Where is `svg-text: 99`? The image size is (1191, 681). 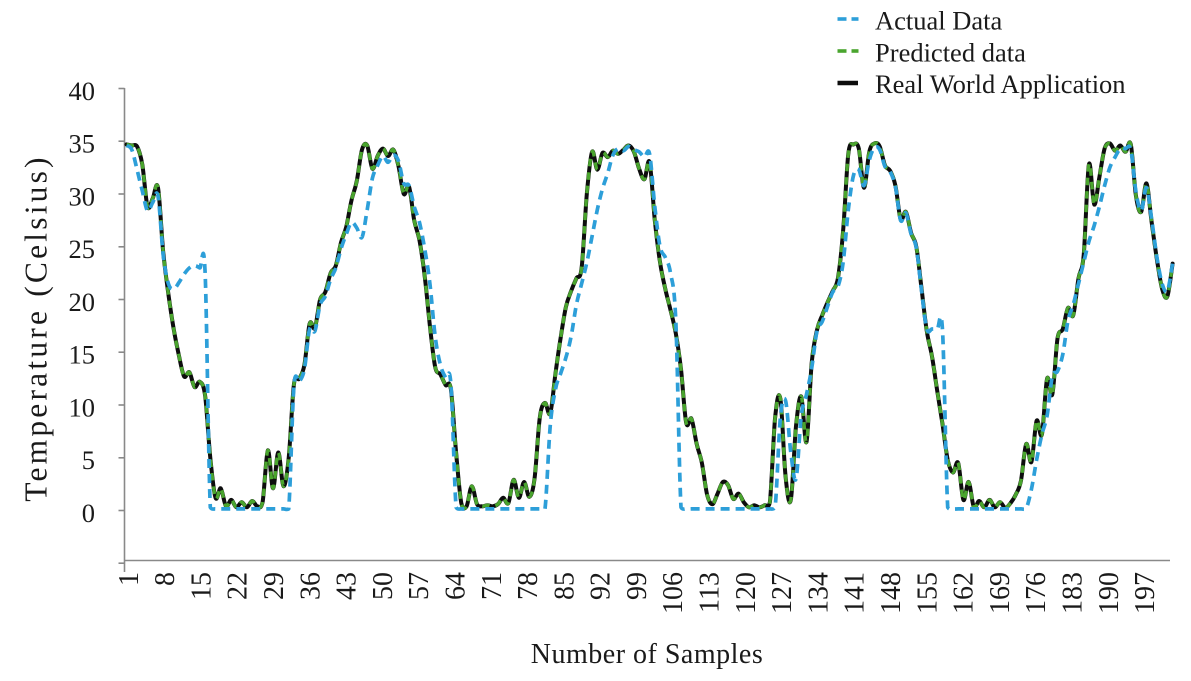
svg-text: 99 is located at coordinates (637, 586).